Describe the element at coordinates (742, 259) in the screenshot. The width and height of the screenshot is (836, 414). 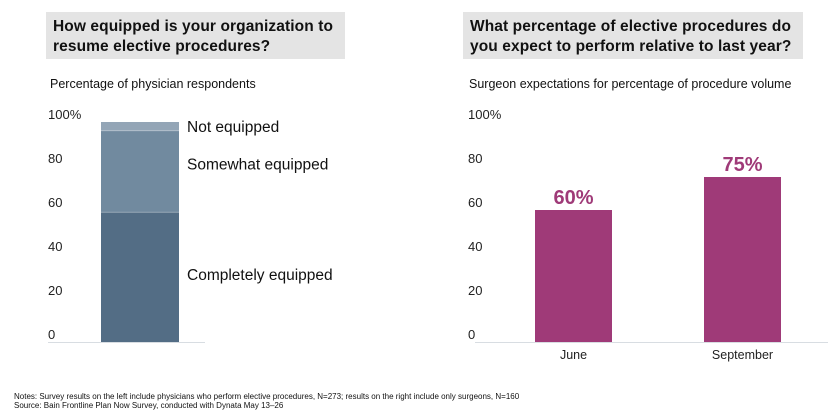
I see `right-bar-september` at that location.